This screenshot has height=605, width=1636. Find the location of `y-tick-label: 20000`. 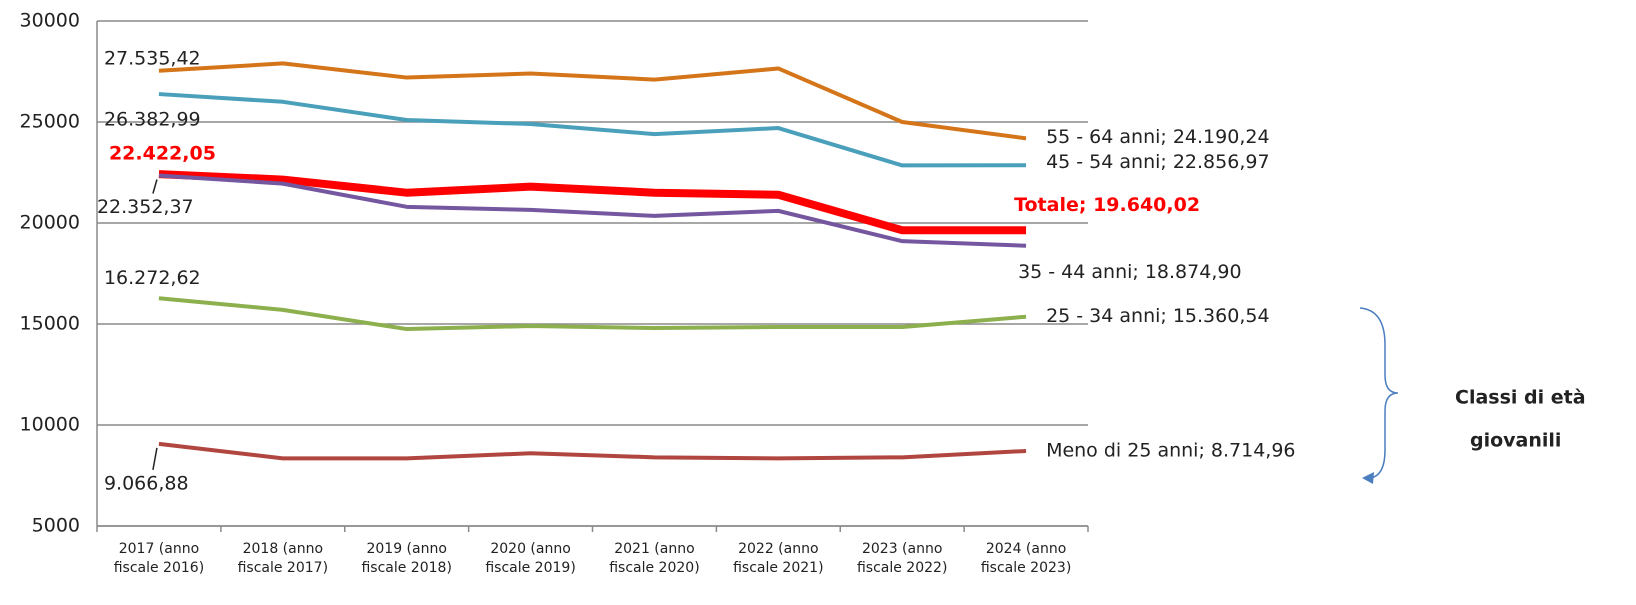

y-tick-label: 20000 is located at coordinates (50, 223).